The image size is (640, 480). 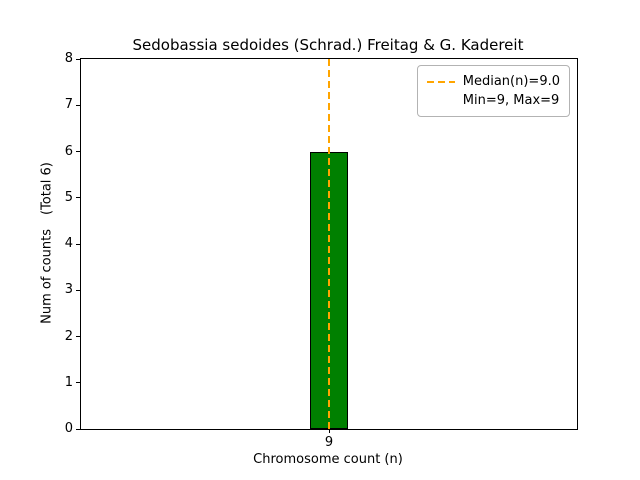 I want to click on median-line, so click(x=329, y=244).